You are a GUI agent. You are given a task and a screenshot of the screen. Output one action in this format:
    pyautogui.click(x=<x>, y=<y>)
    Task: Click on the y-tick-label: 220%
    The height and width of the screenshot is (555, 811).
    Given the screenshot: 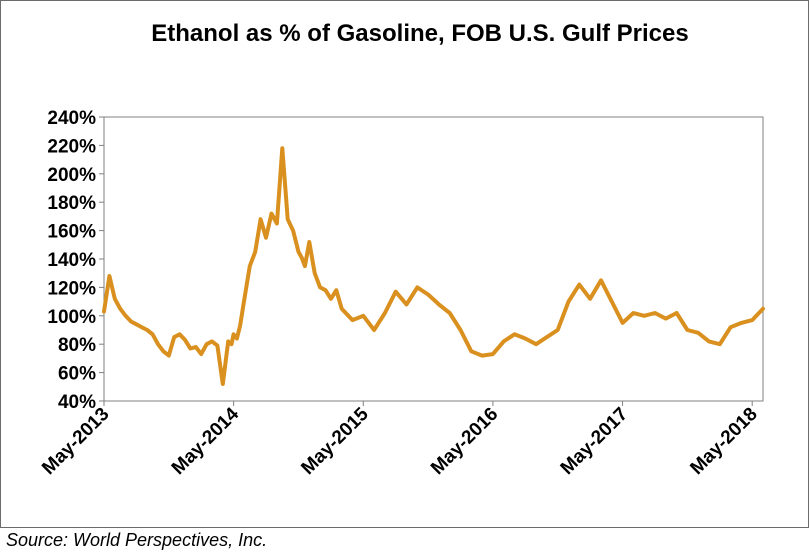 What is the action you would take?
    pyautogui.click(x=71, y=146)
    